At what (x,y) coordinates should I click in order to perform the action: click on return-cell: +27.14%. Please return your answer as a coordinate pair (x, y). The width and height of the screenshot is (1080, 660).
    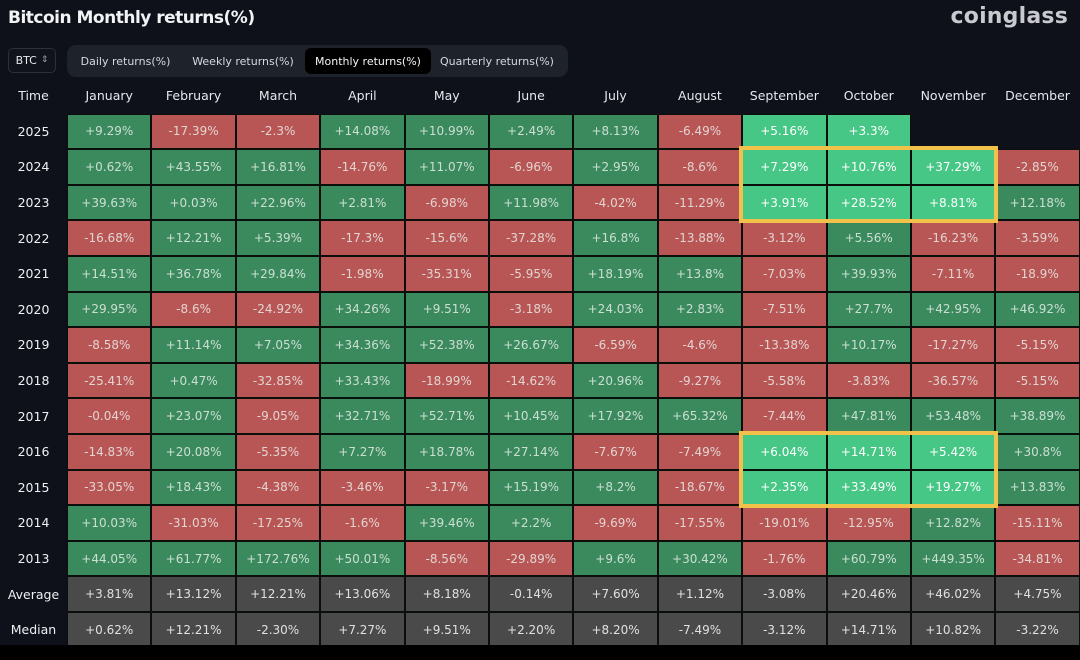
    Looking at the image, I should click on (531, 451).